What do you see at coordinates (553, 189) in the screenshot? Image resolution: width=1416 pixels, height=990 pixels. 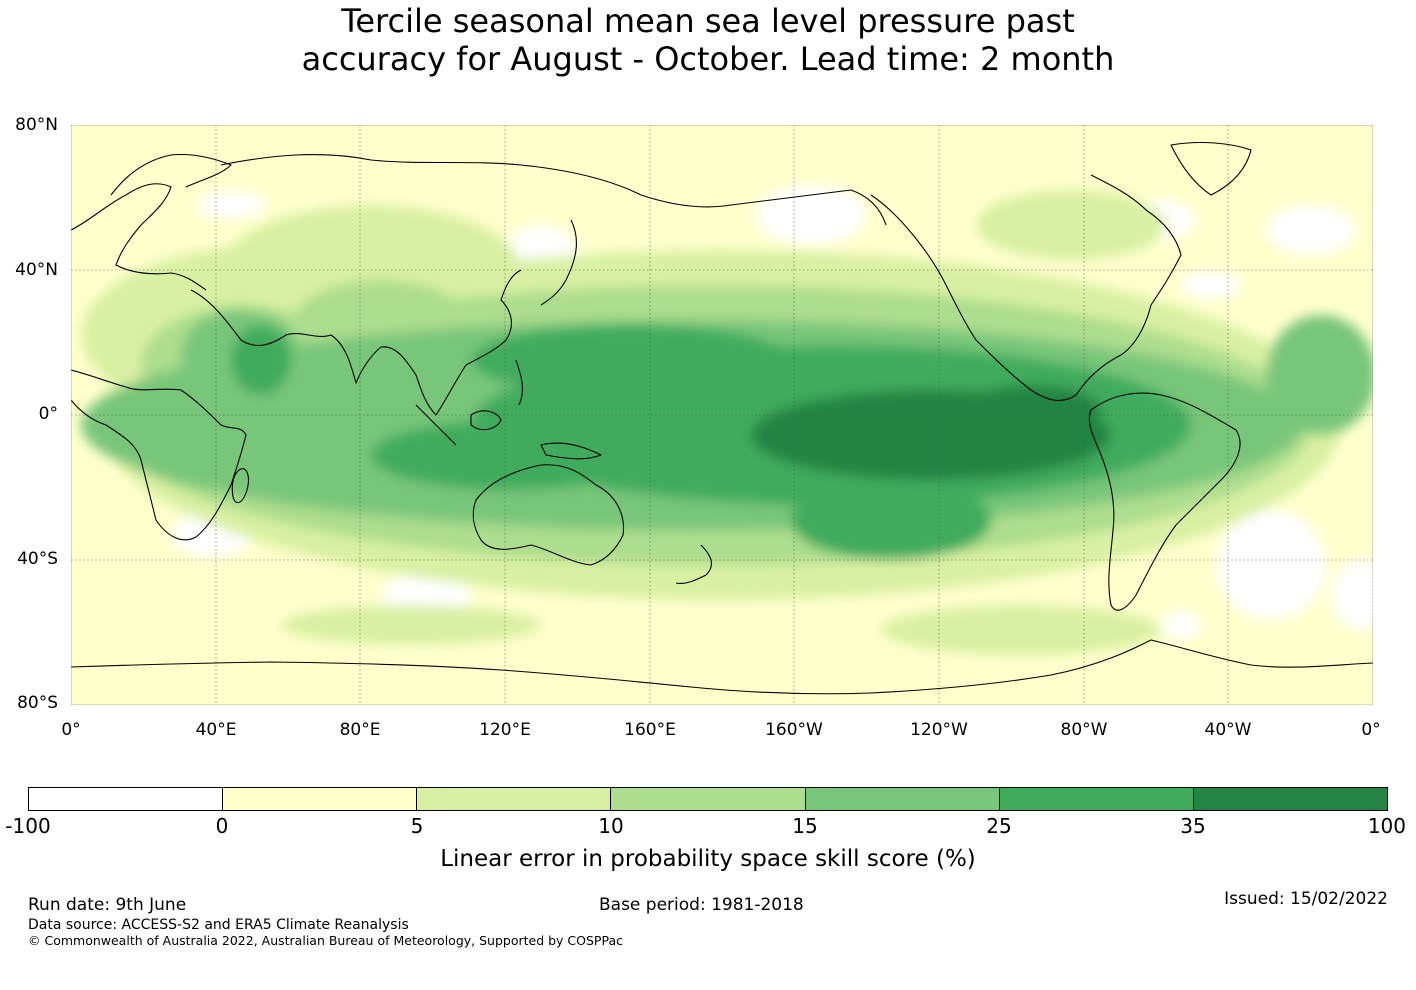 I see `east-asia-coastline` at bounding box center [553, 189].